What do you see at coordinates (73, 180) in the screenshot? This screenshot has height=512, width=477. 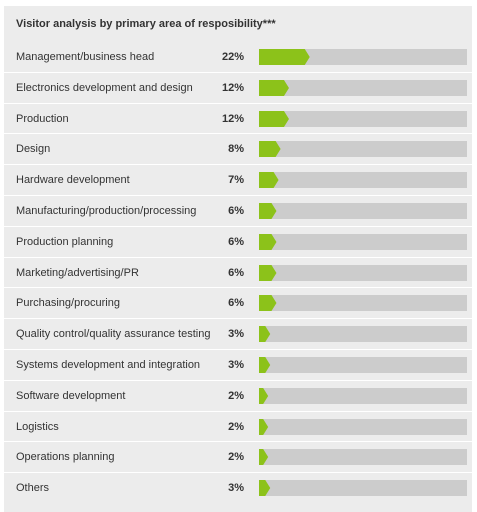 I see `category-label: Hardware development` at bounding box center [73, 180].